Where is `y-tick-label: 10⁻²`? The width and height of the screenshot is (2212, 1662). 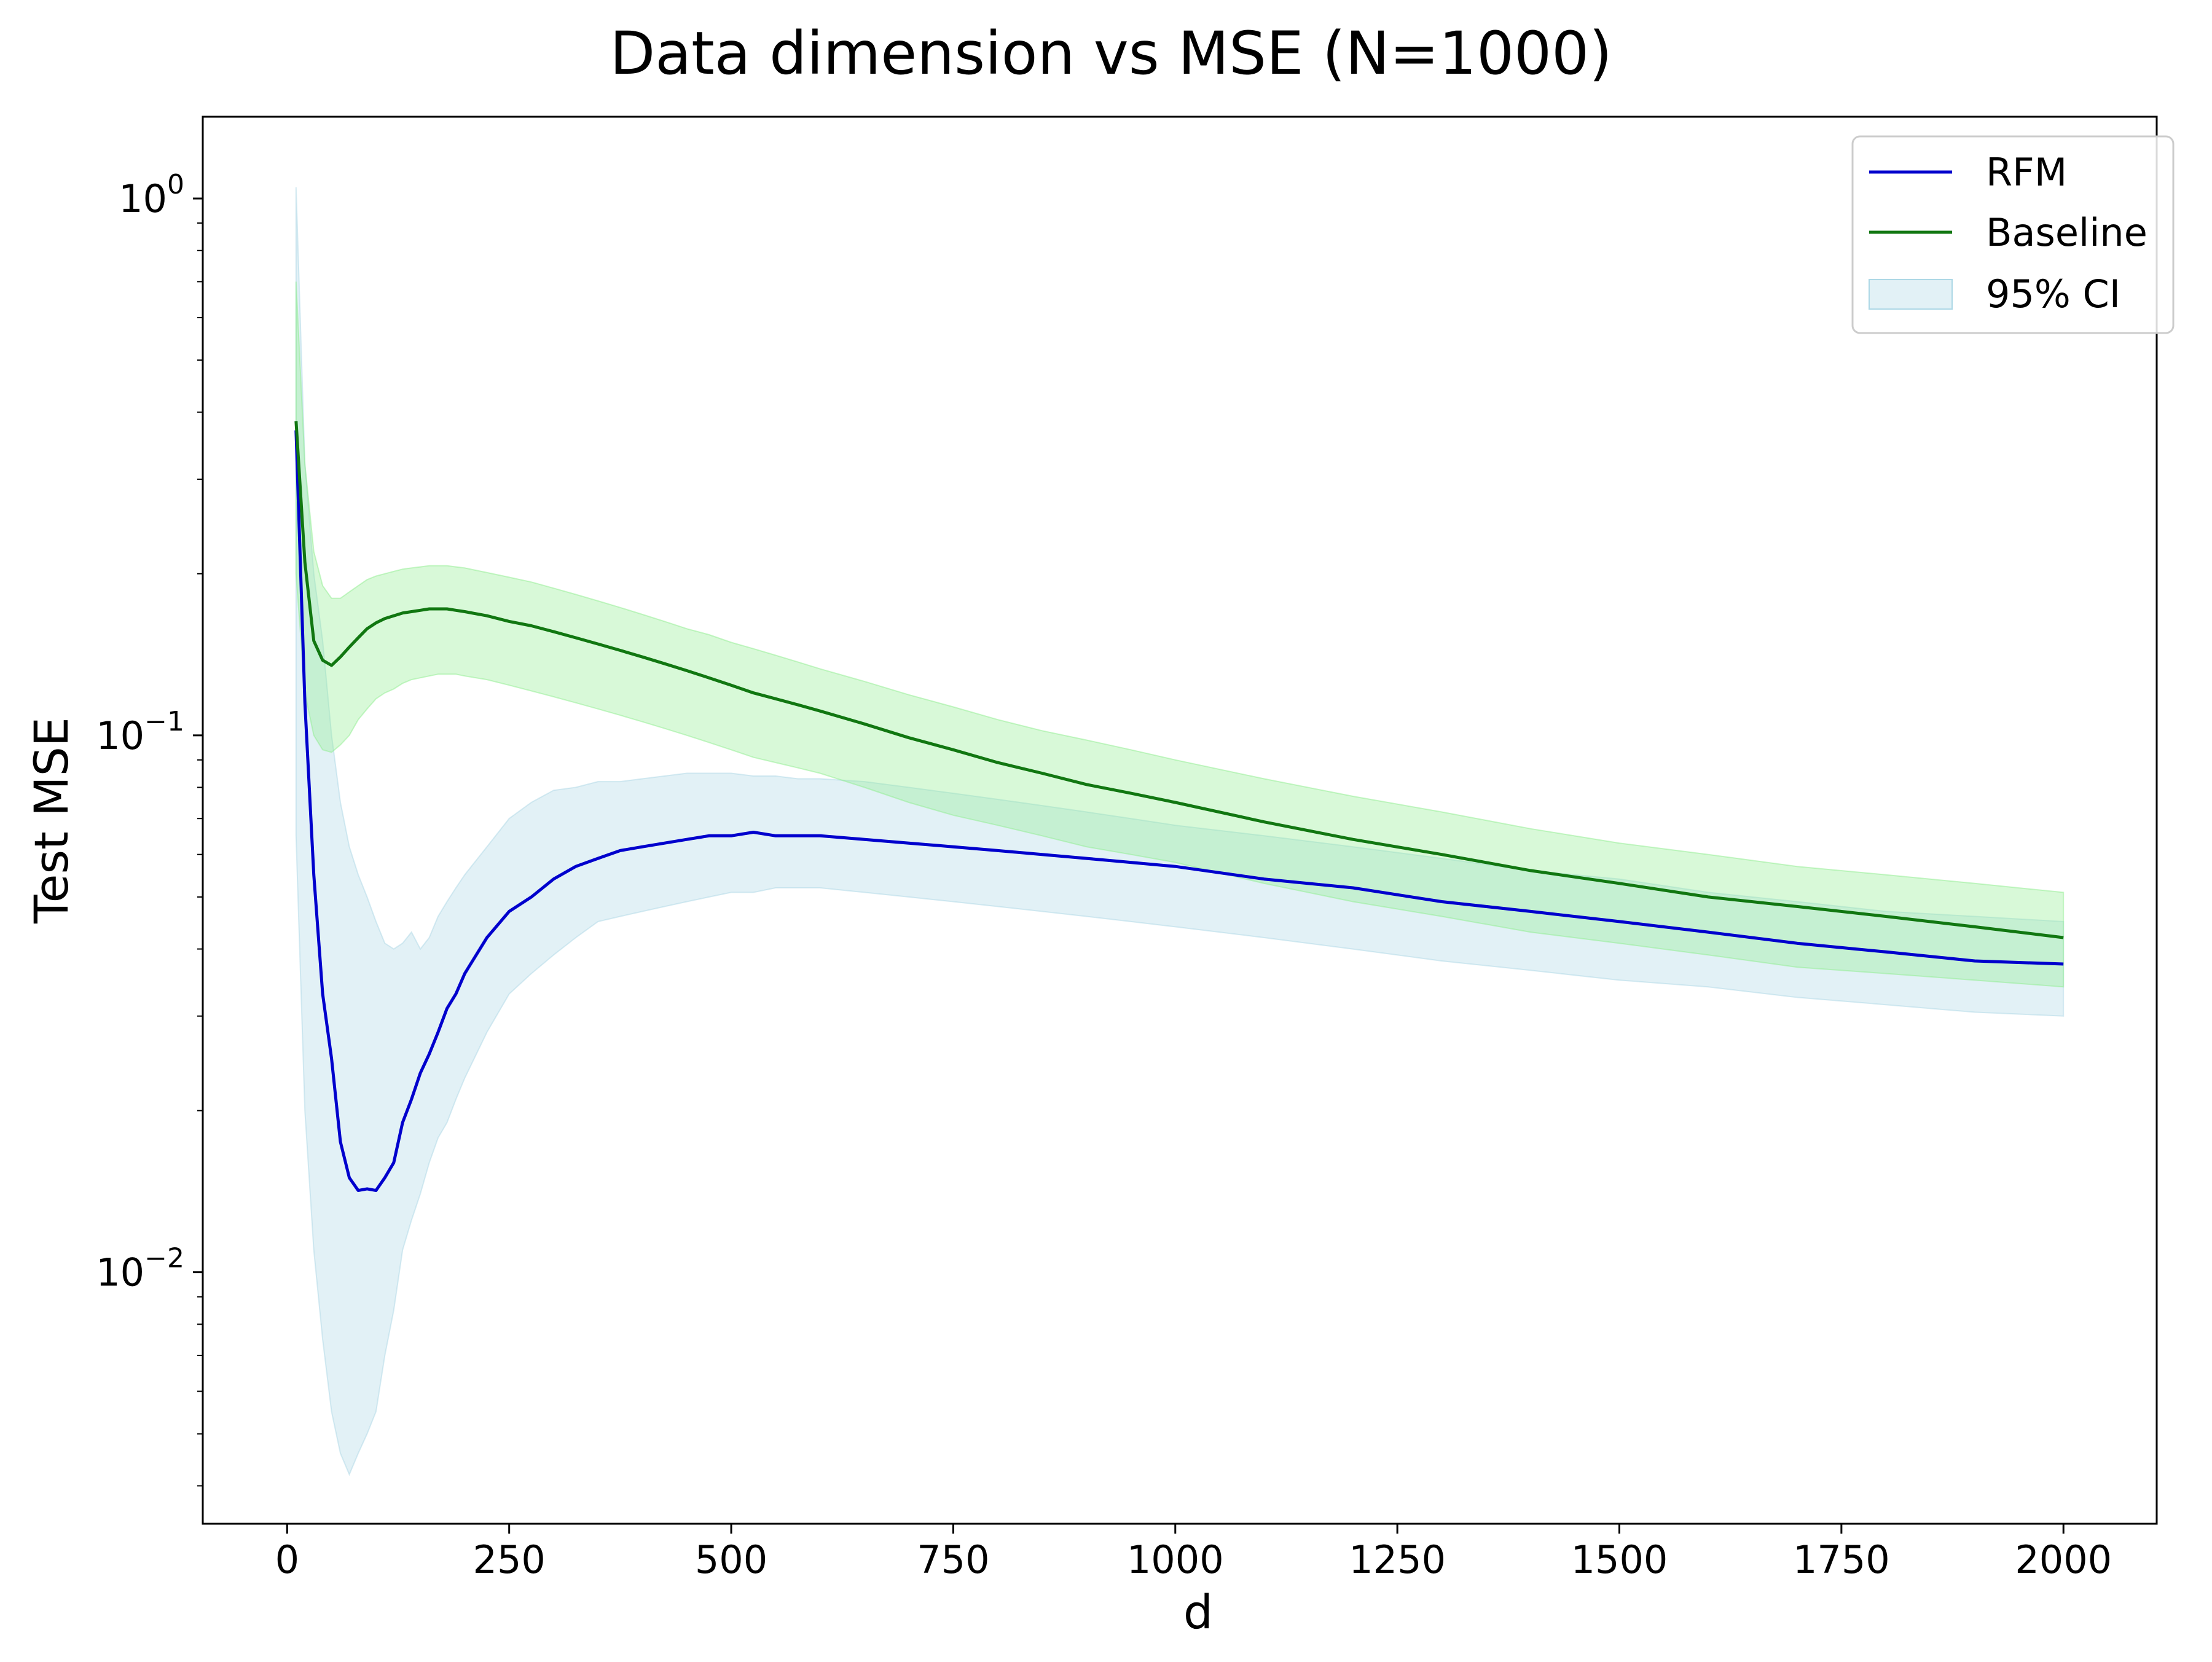
y-tick-label: 10⁻² is located at coordinates (140, 1269).